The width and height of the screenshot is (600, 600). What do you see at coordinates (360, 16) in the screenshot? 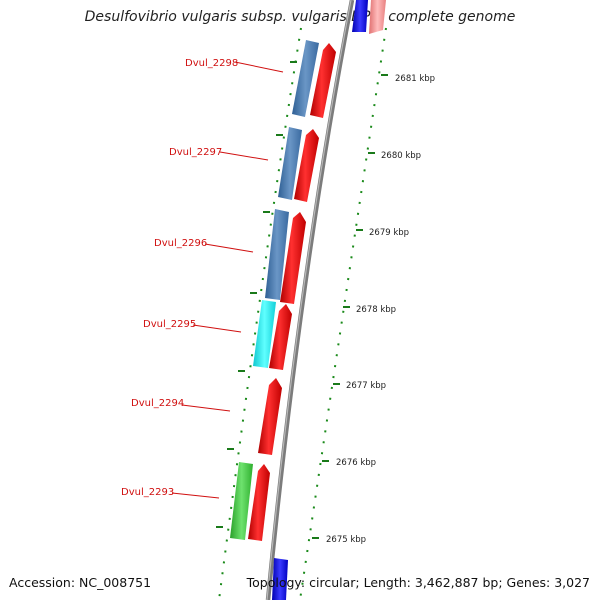
I see `partial-gene-top-blue` at bounding box center [360, 16].